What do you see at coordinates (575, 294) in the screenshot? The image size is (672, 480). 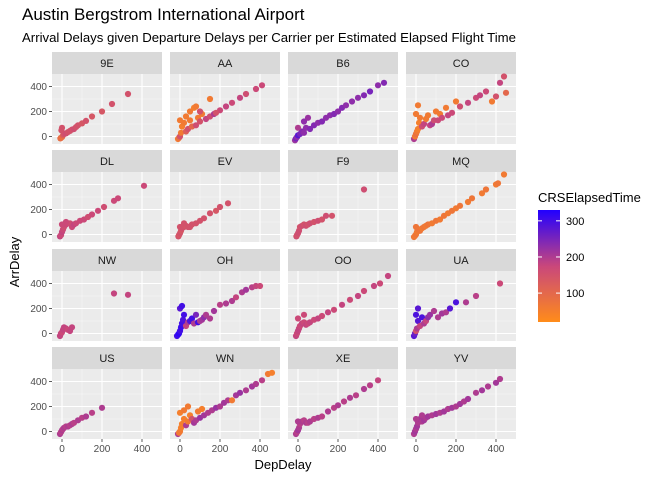 I see `legend-tick-label: 100` at bounding box center [575, 294].